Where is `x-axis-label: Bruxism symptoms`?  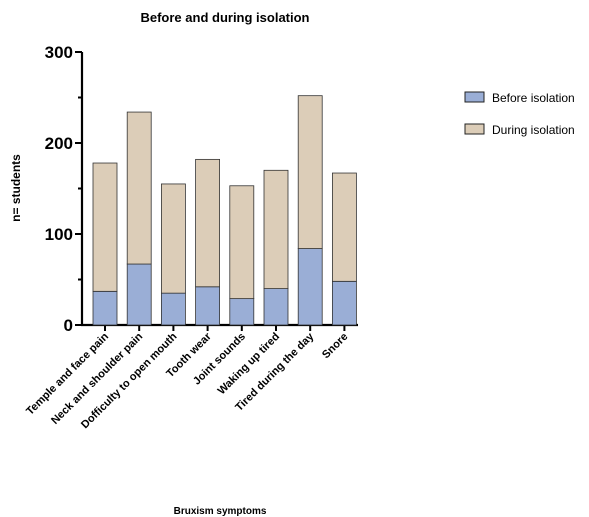
x-axis-label: Bruxism symptoms is located at coordinates (220, 511).